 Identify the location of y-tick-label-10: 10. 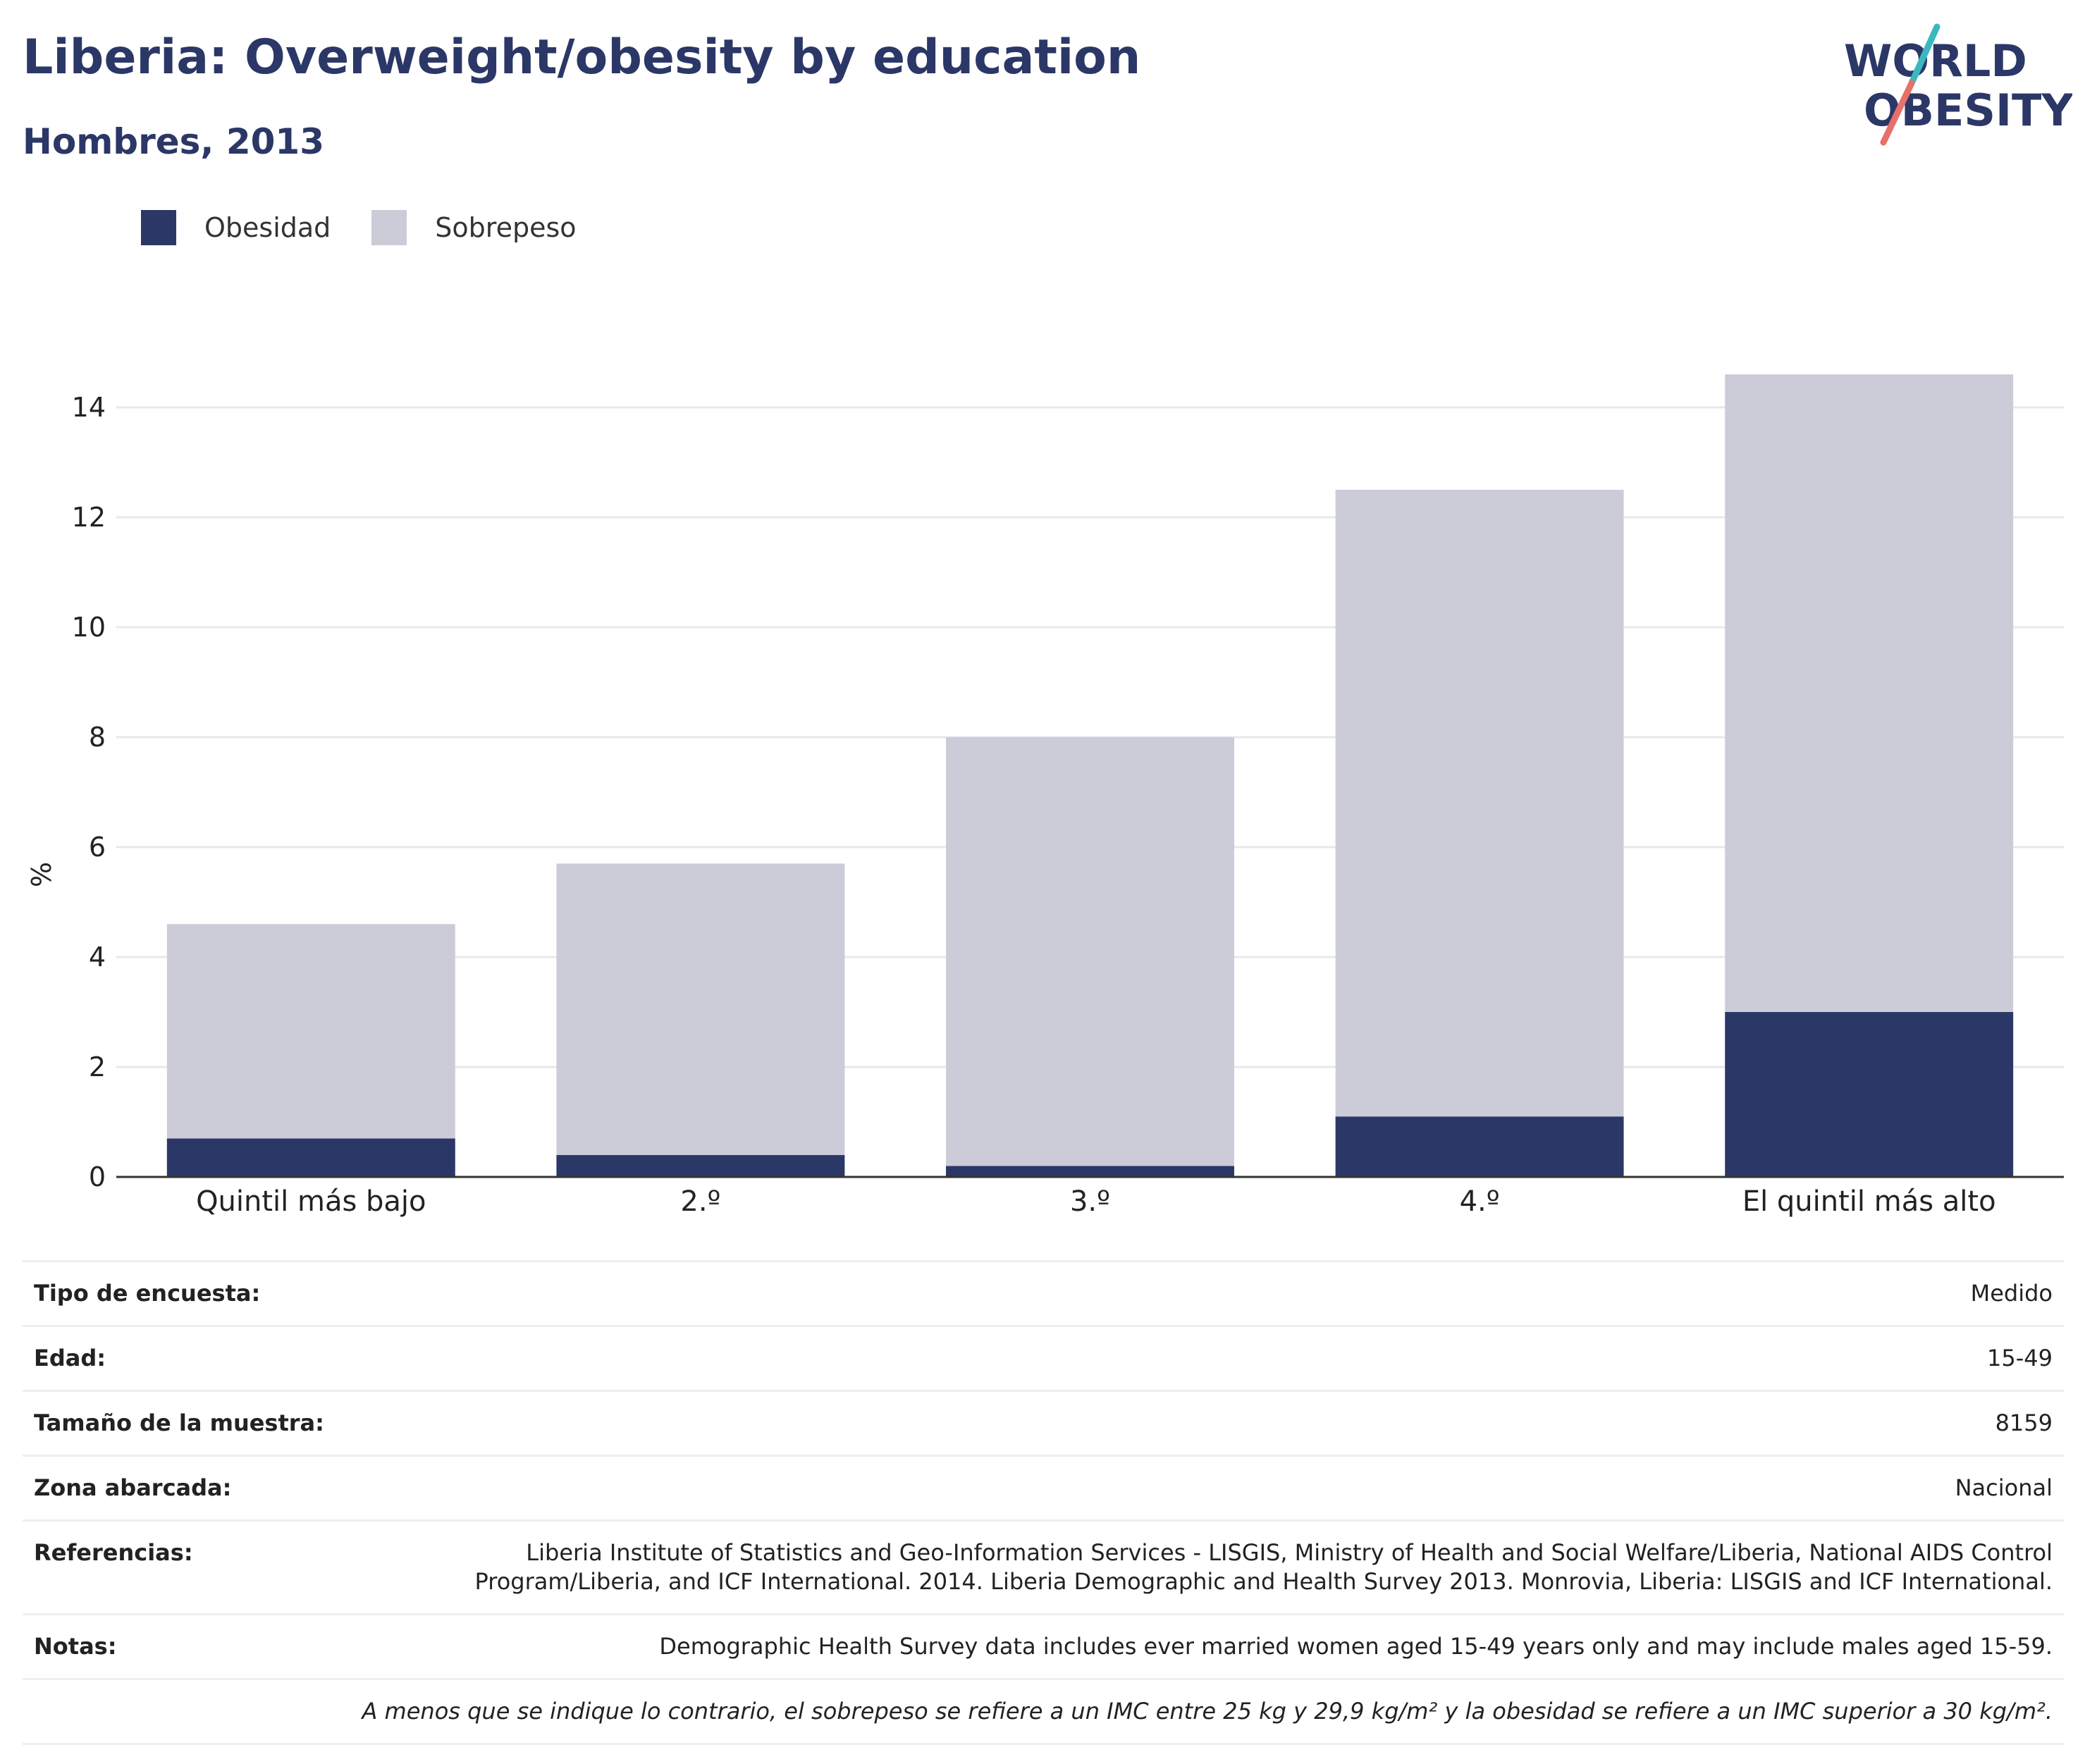
(89, 627).